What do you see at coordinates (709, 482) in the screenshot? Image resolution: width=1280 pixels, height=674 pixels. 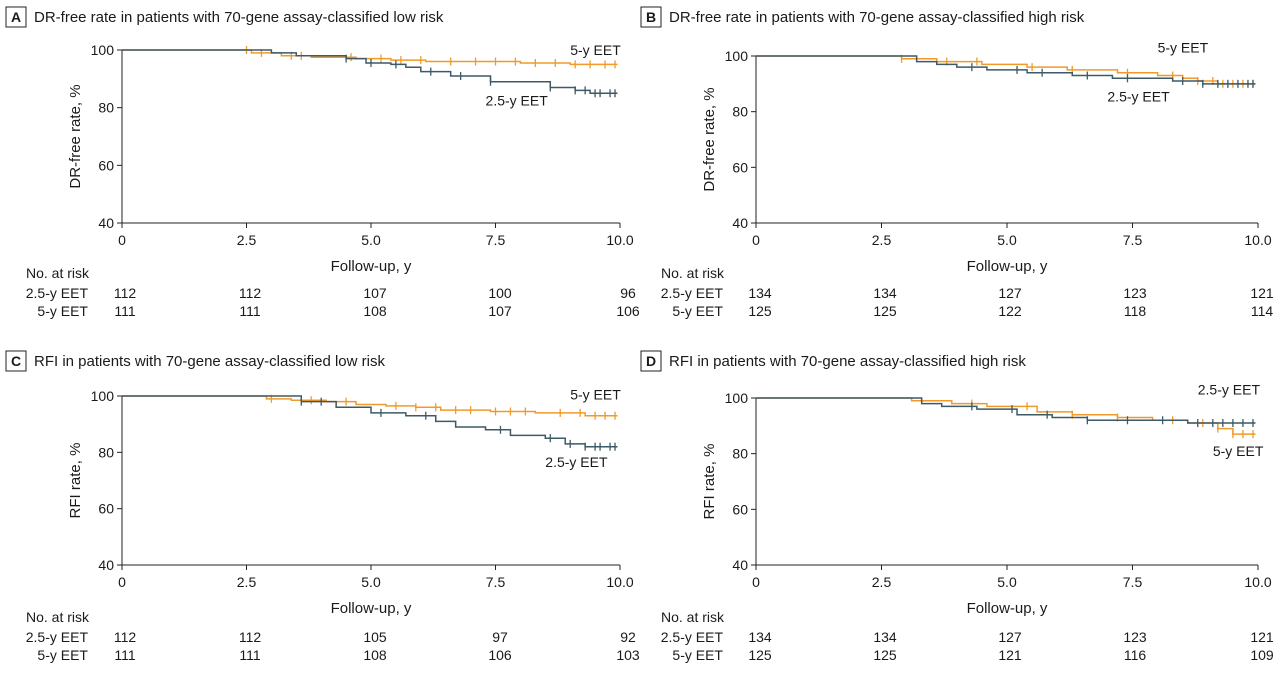 I see `y-axis-label: RFI rate, %` at bounding box center [709, 482].